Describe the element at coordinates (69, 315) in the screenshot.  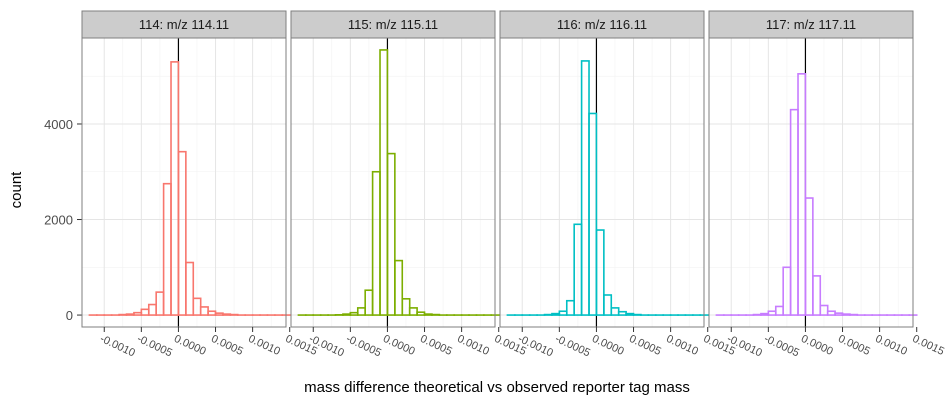
I see `y-tick-label: 0` at that location.